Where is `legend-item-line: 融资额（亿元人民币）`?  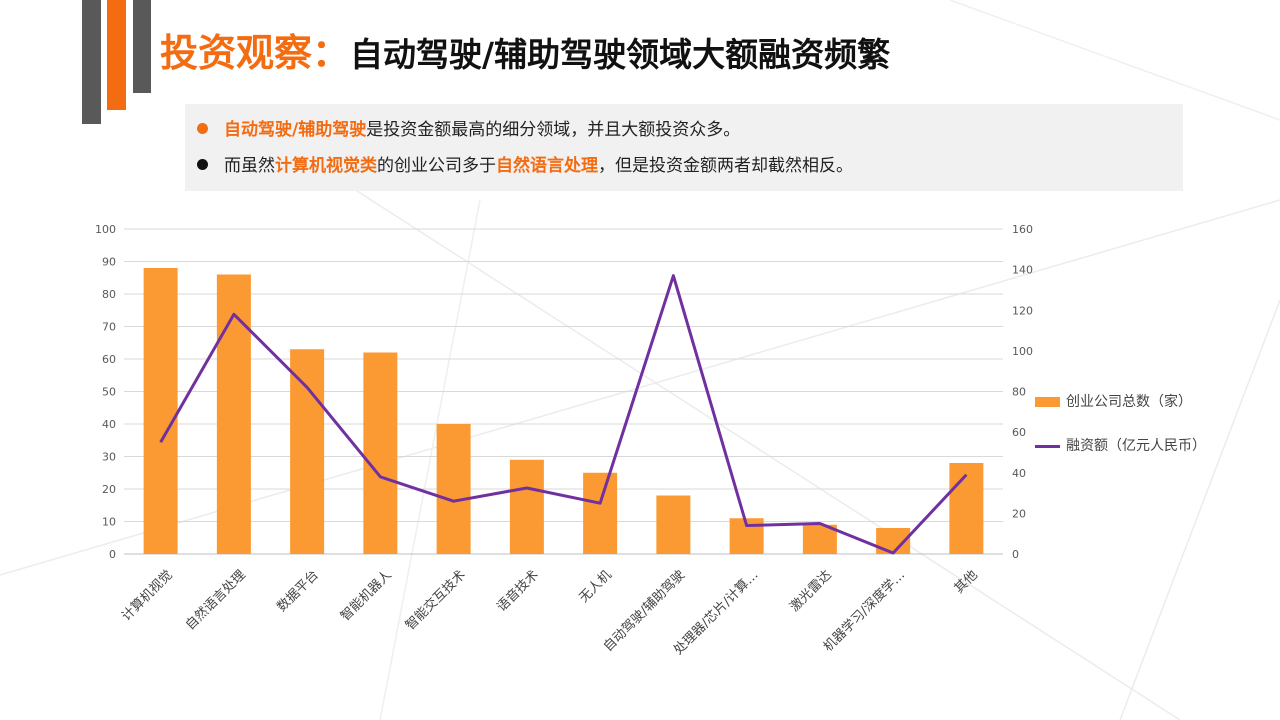 legend-item-line: 融资额（亿元人民币） is located at coordinates (1120, 445).